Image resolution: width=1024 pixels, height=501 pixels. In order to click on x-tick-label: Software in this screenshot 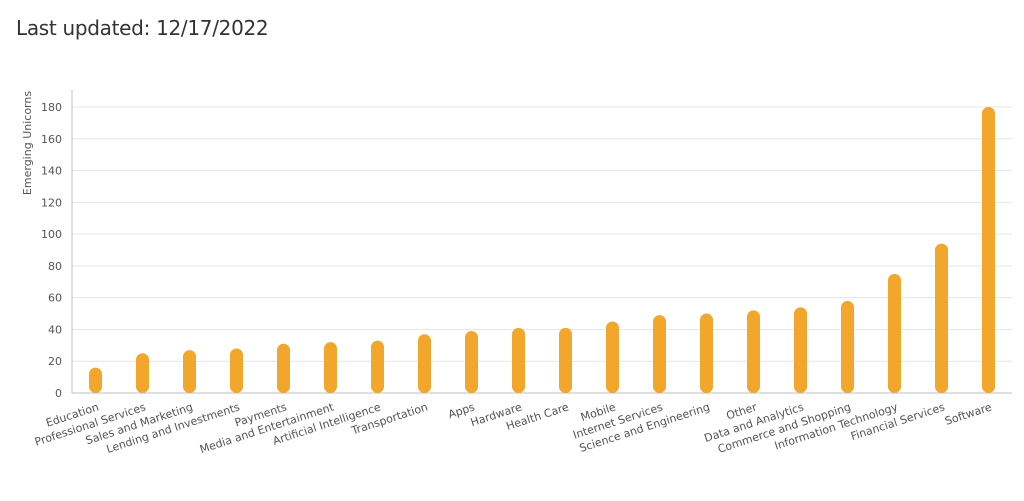, I will do `click(968, 413)`.